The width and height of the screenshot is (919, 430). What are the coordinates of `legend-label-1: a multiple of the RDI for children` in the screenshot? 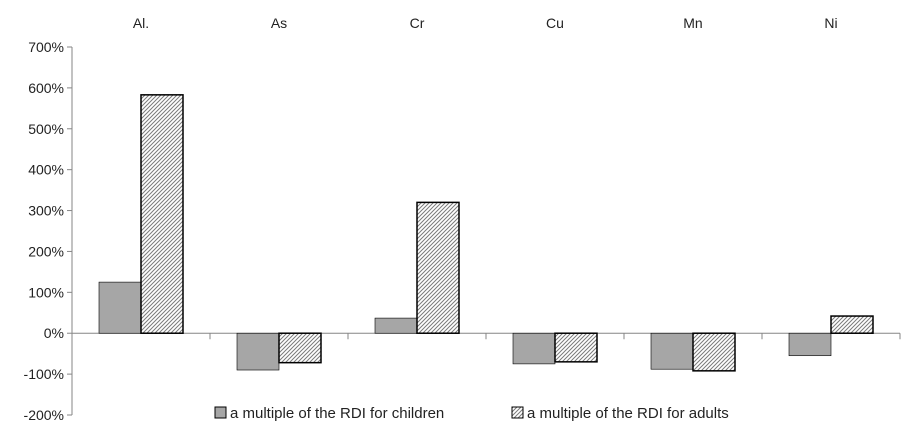 It's located at (337, 413).